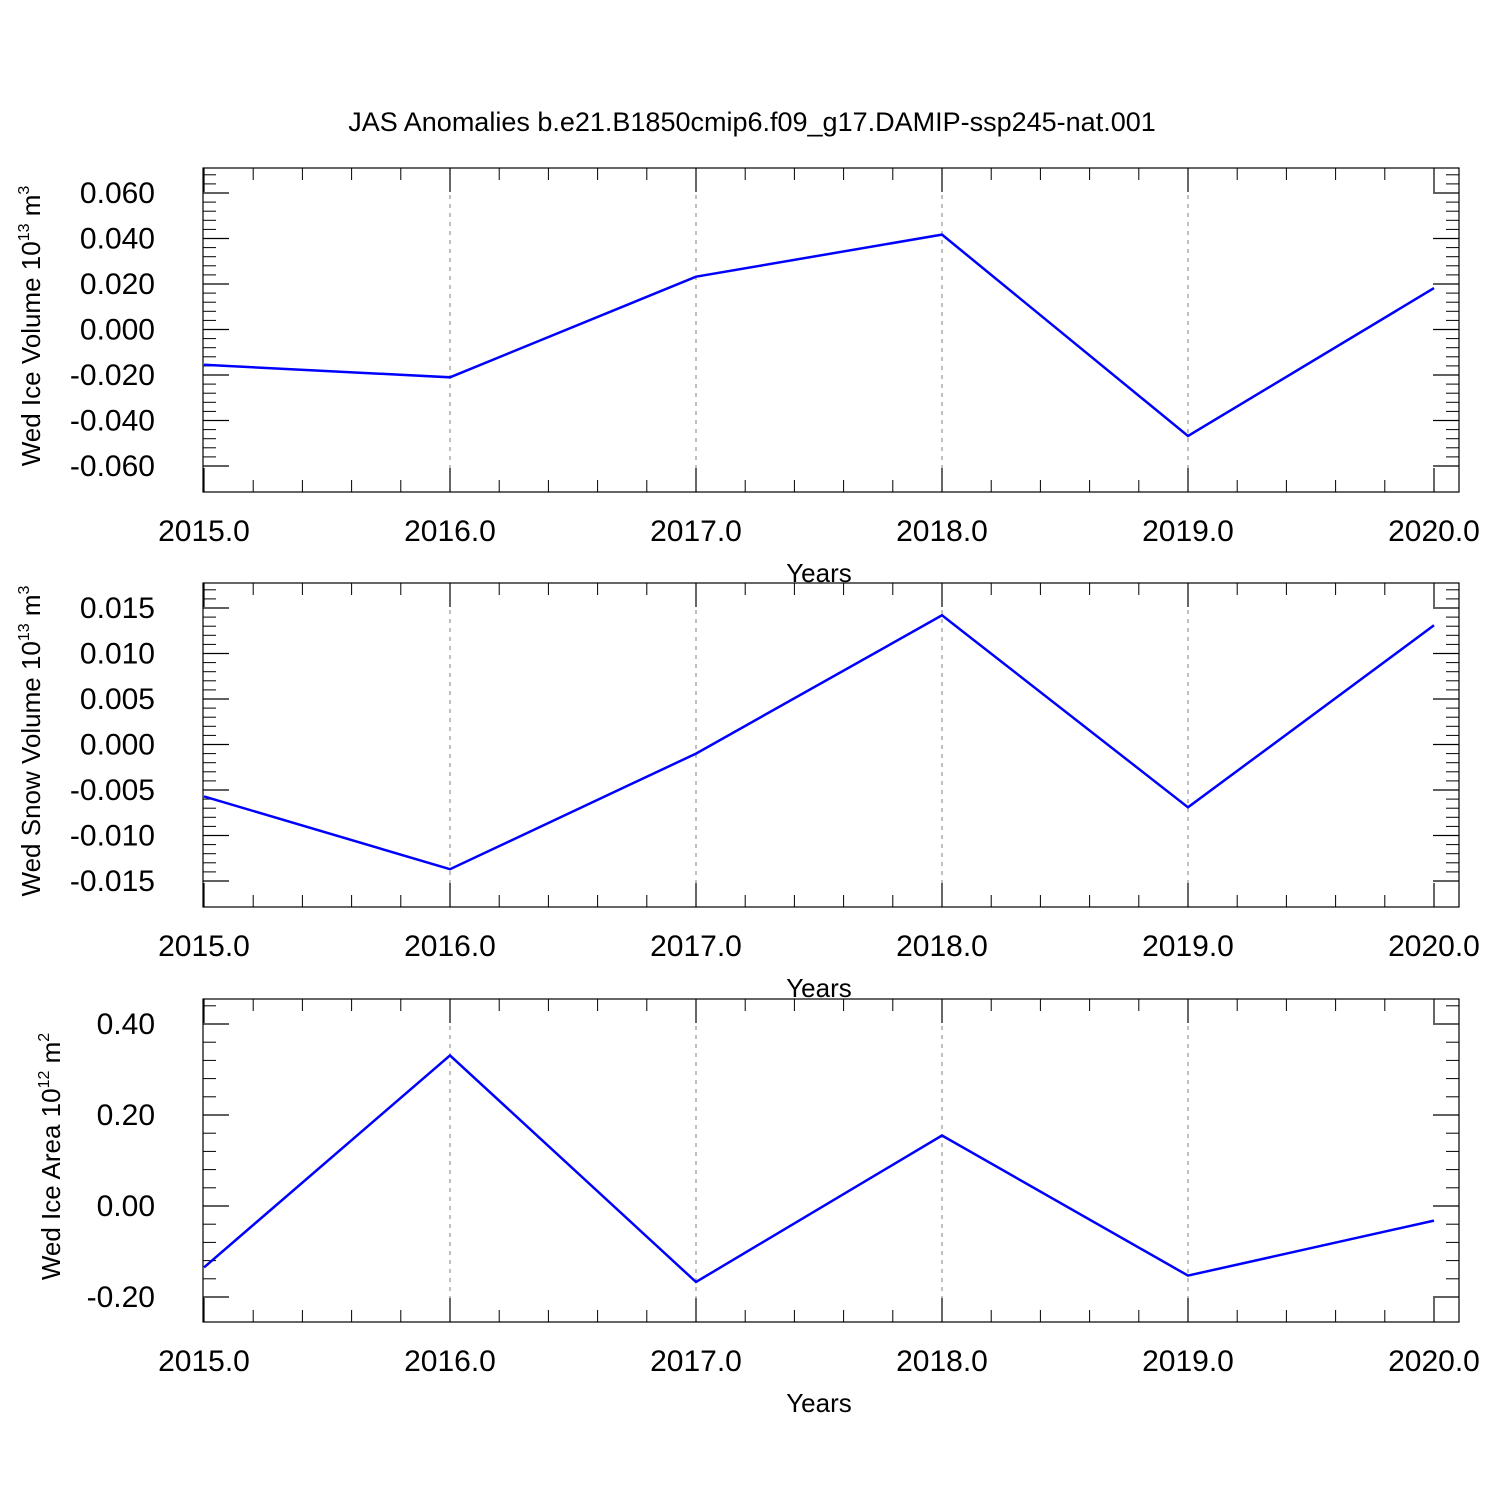  I want to click on y-tick-label: -0.020, so click(112, 375).